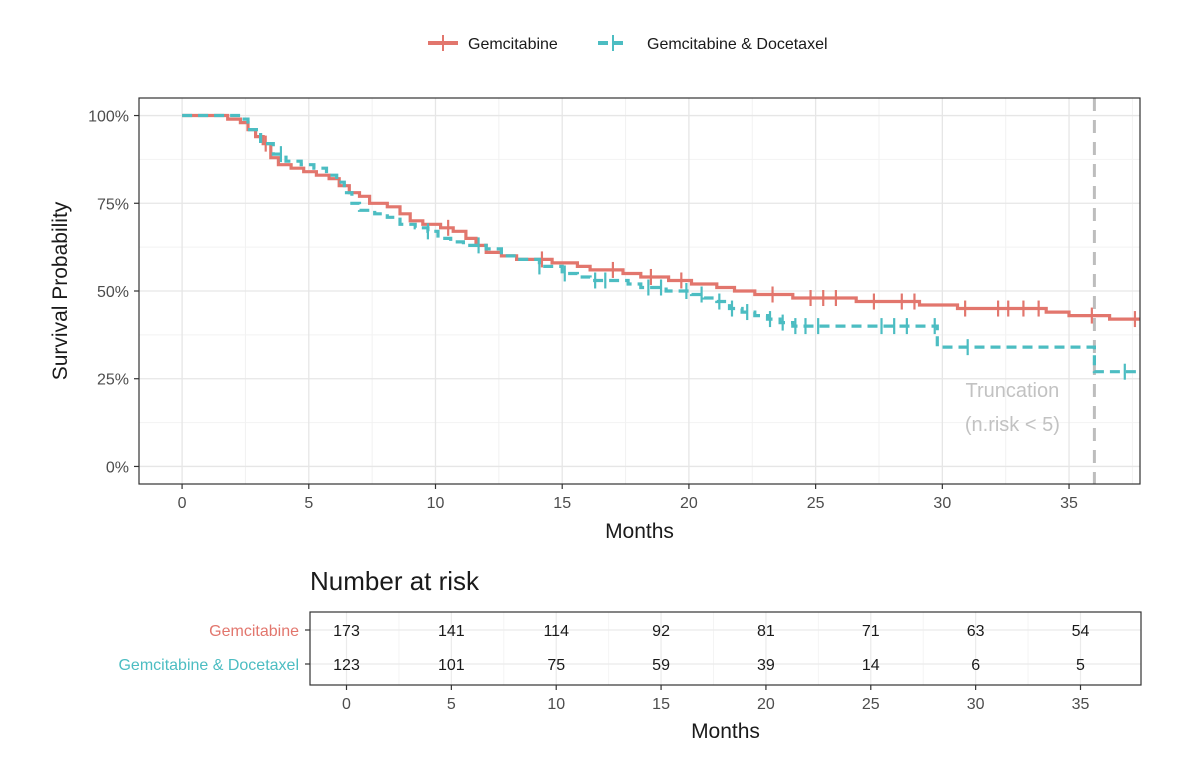 This screenshot has height=769, width=1200. What do you see at coordinates (689, 503) in the screenshot?
I see `x-tick-label: 20` at bounding box center [689, 503].